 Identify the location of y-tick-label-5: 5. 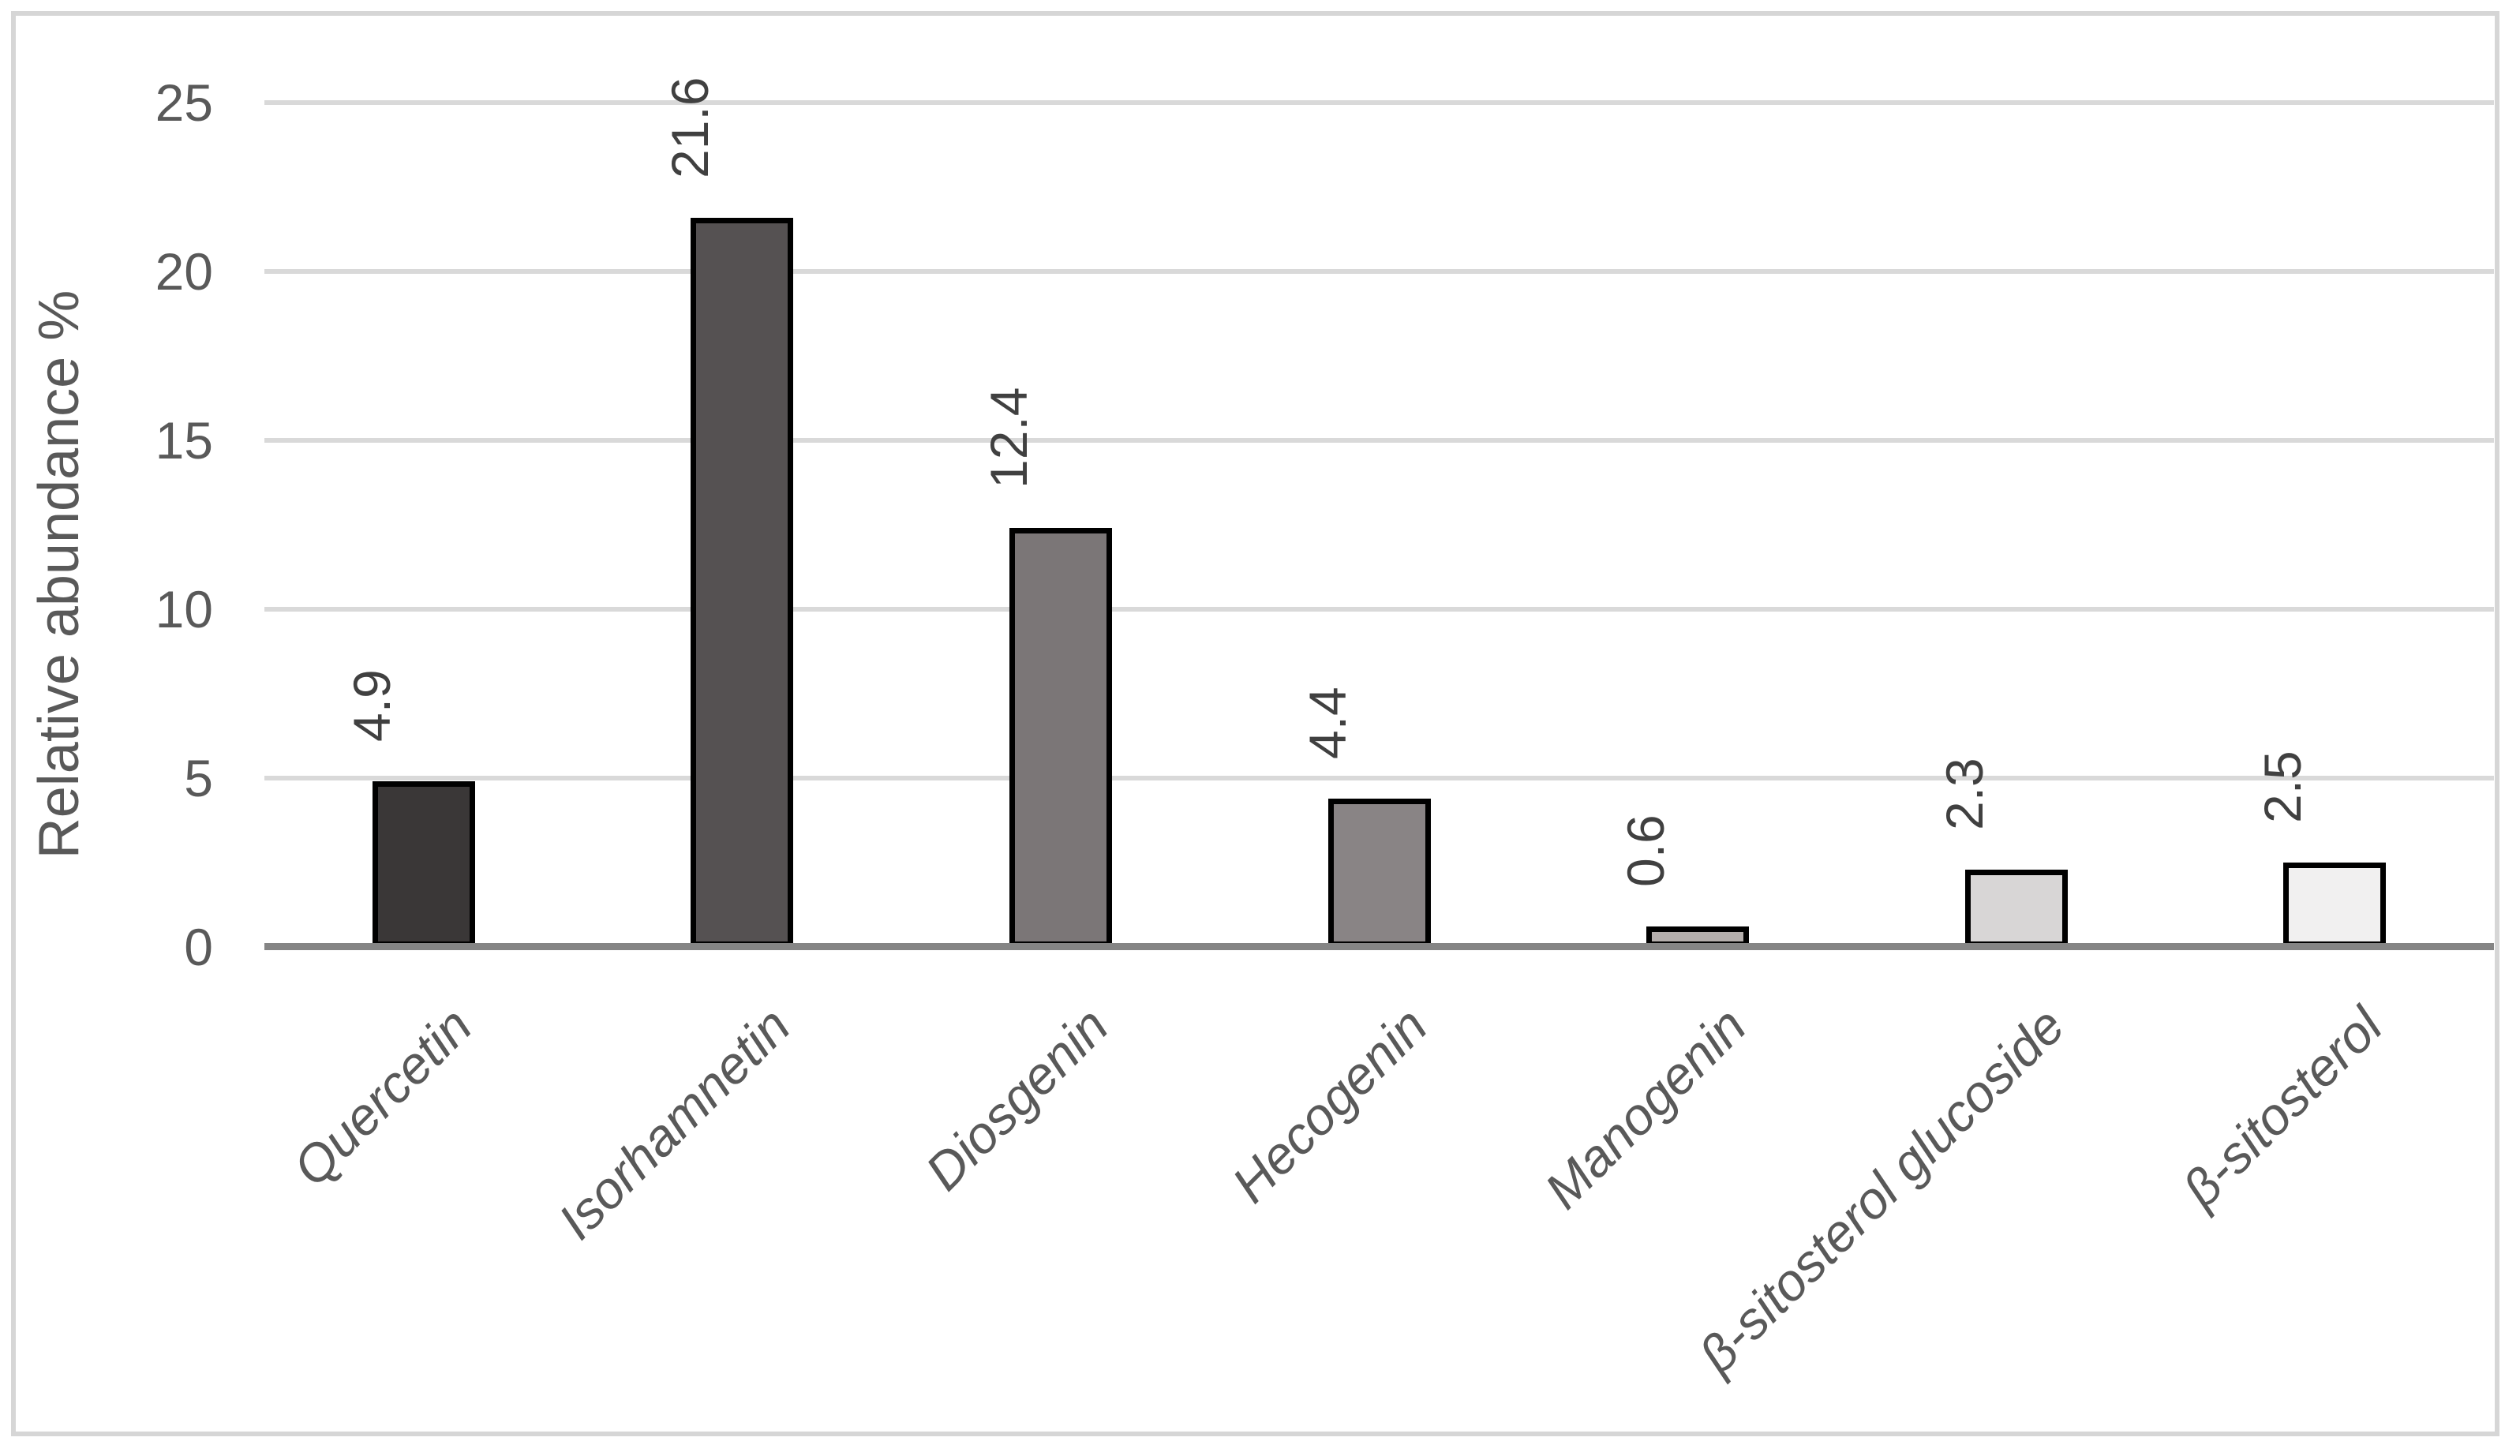
(198, 778).